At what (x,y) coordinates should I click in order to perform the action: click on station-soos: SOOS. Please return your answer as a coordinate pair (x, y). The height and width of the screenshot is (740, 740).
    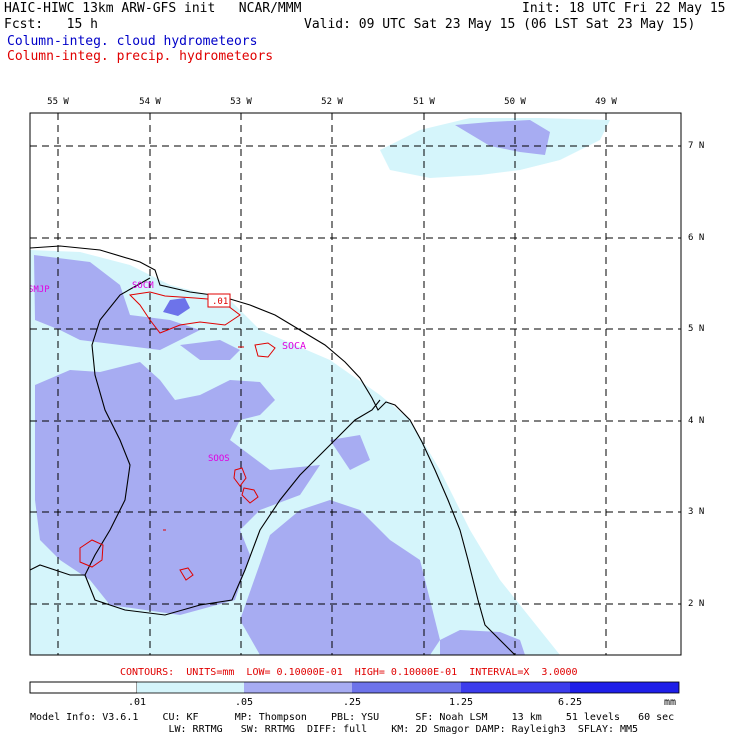
    Looking at the image, I should click on (219, 459).